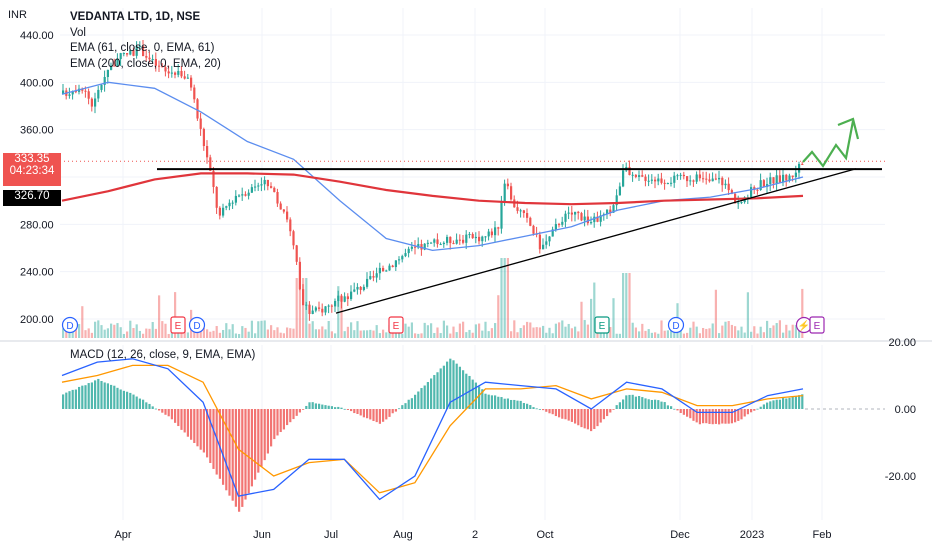  I want to click on price-tick-label: 240.00, so click(37, 273).